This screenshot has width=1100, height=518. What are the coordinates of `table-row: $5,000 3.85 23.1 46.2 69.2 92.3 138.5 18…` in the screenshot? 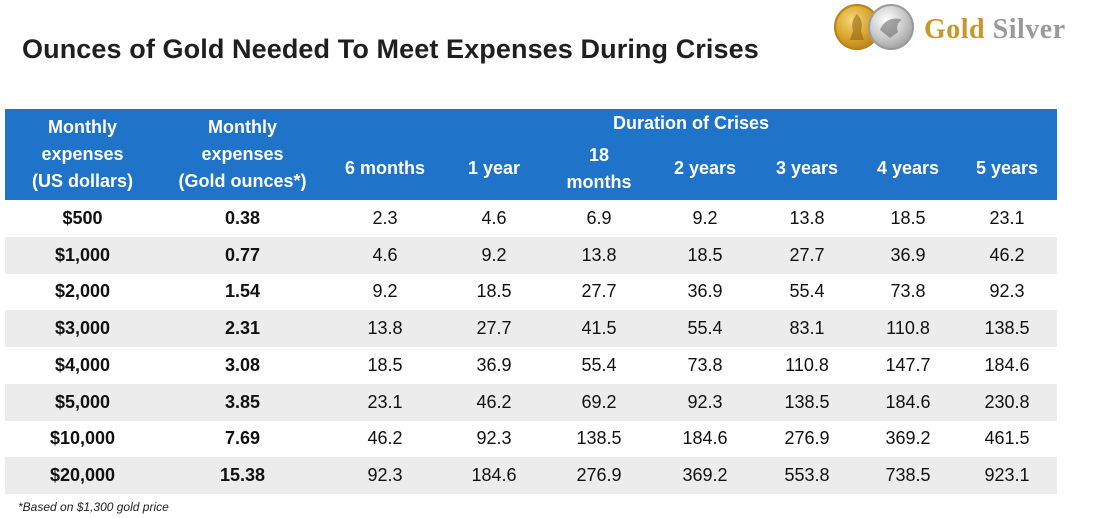 It's located at (531, 402).